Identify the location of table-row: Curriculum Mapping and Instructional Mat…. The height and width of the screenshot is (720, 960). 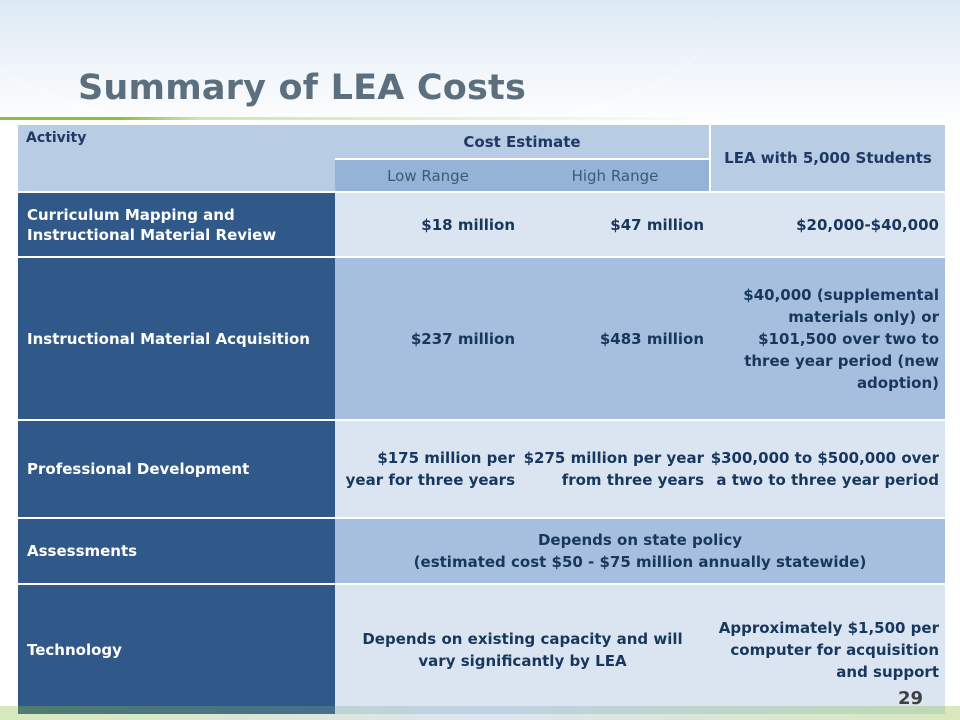
(481, 225).